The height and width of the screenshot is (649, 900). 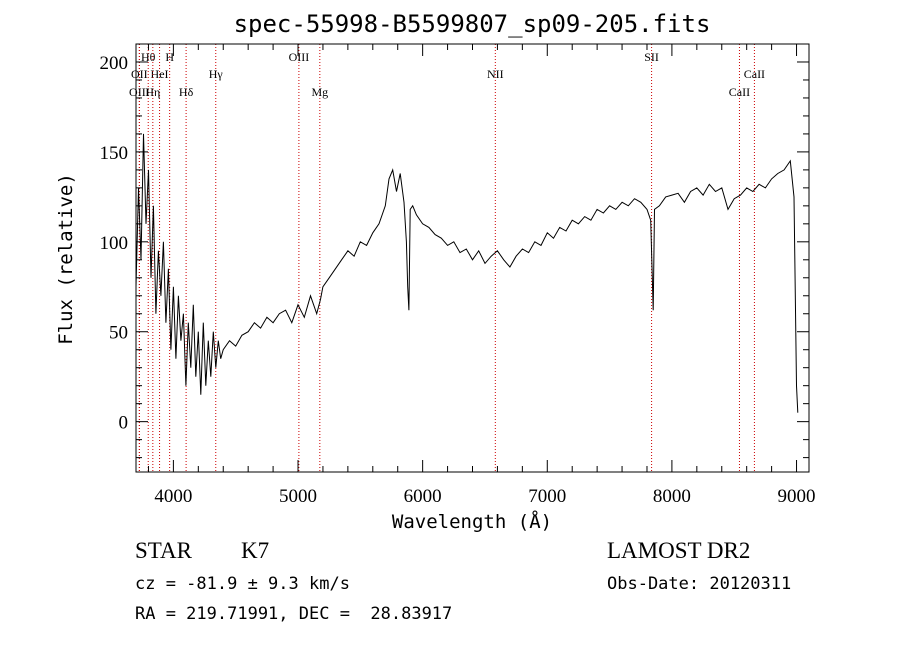 I want to click on survey-name: LAMOST DR2, so click(x=679, y=550).